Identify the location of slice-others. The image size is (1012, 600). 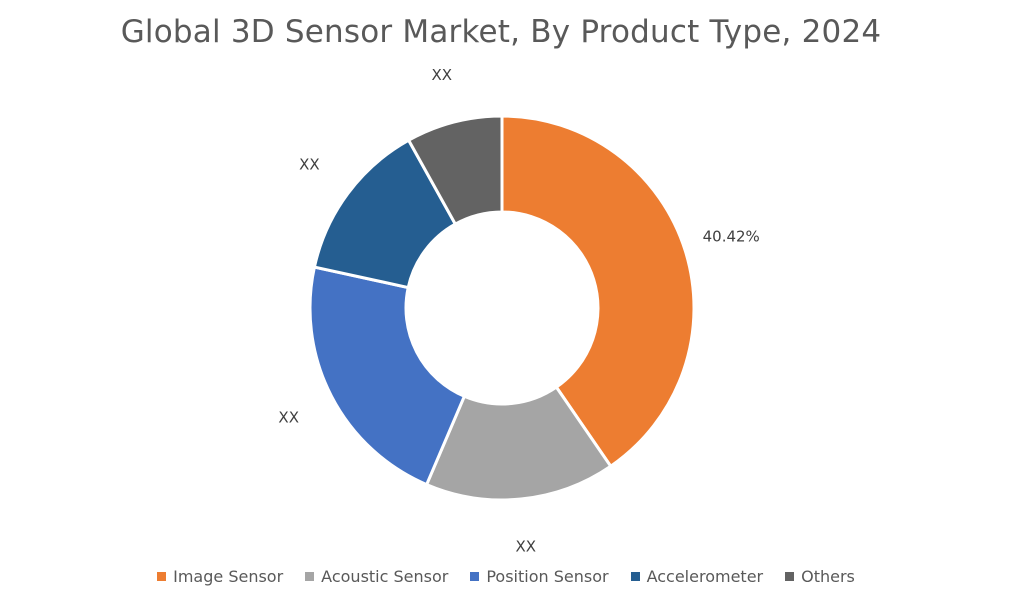
(455, 170).